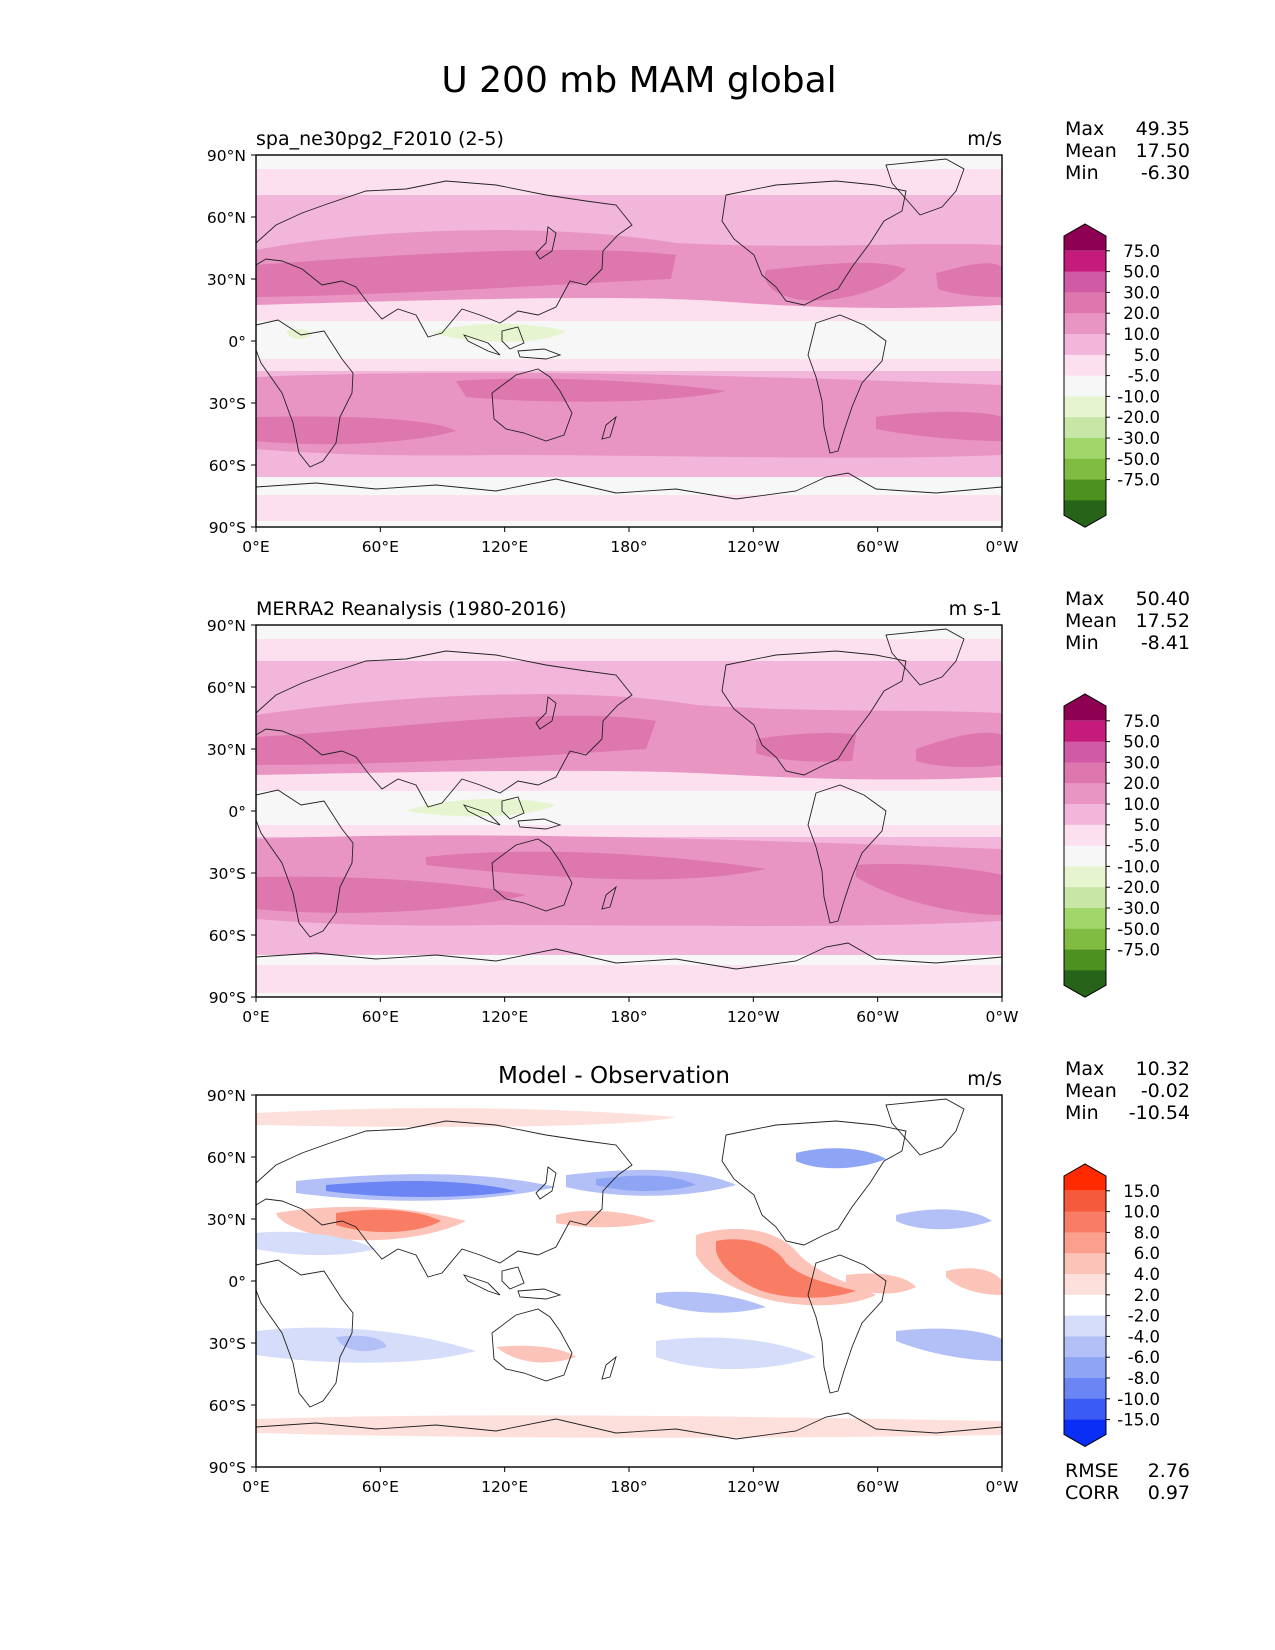  I want to click on stat-max-value: 50.40, so click(1163, 599).